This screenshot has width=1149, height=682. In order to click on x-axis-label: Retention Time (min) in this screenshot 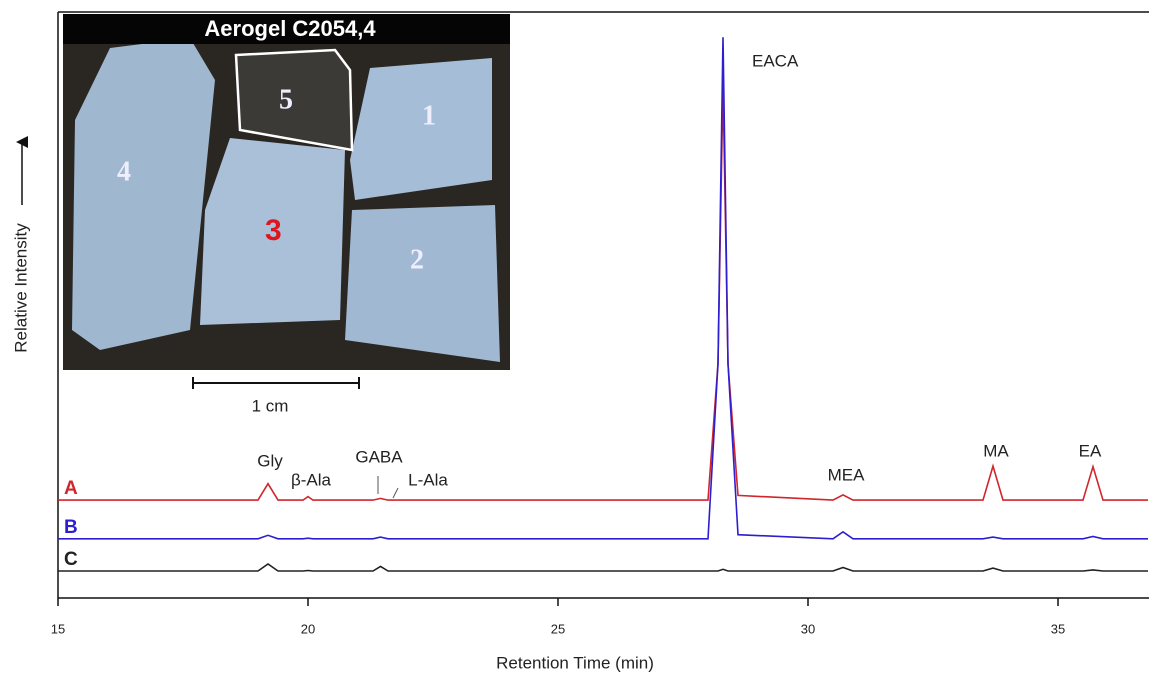, I will do `click(575, 662)`.